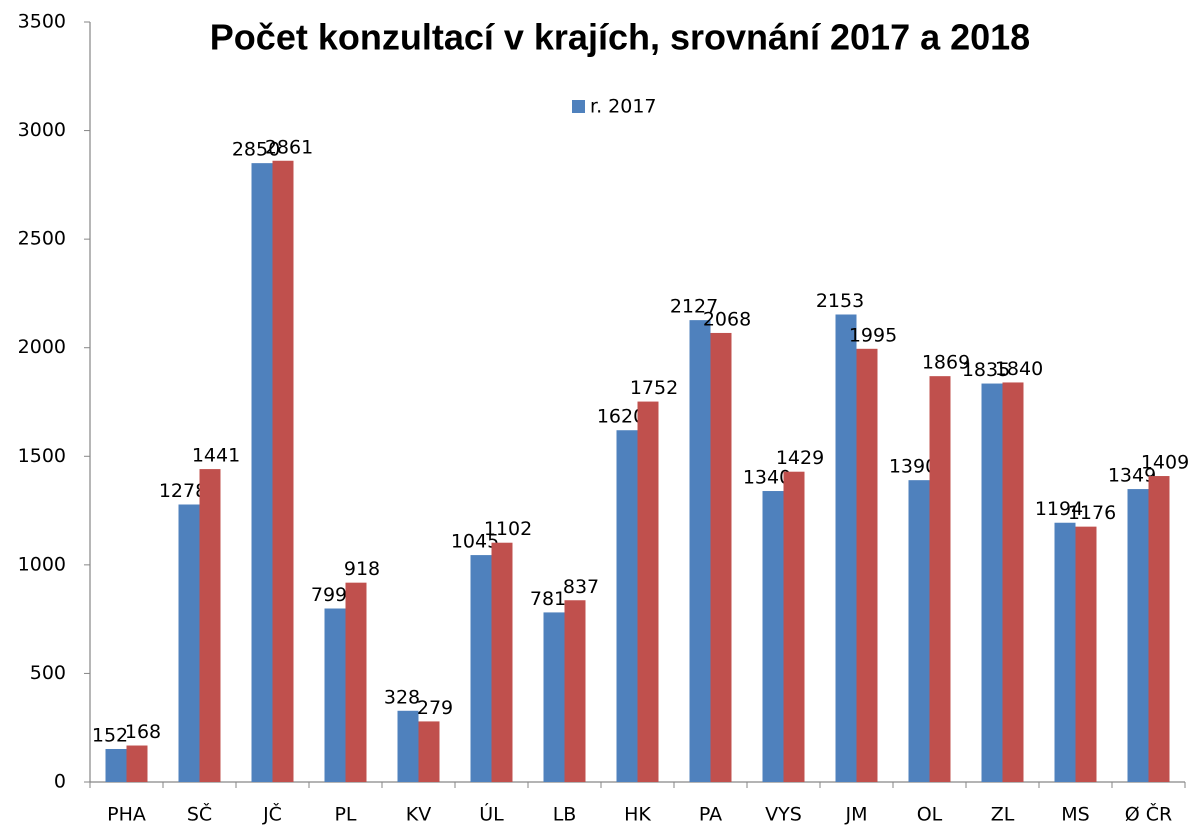 The height and width of the screenshot is (827, 1188). What do you see at coordinates (767, 478) in the screenshot?
I see `value-label: 1340` at bounding box center [767, 478].